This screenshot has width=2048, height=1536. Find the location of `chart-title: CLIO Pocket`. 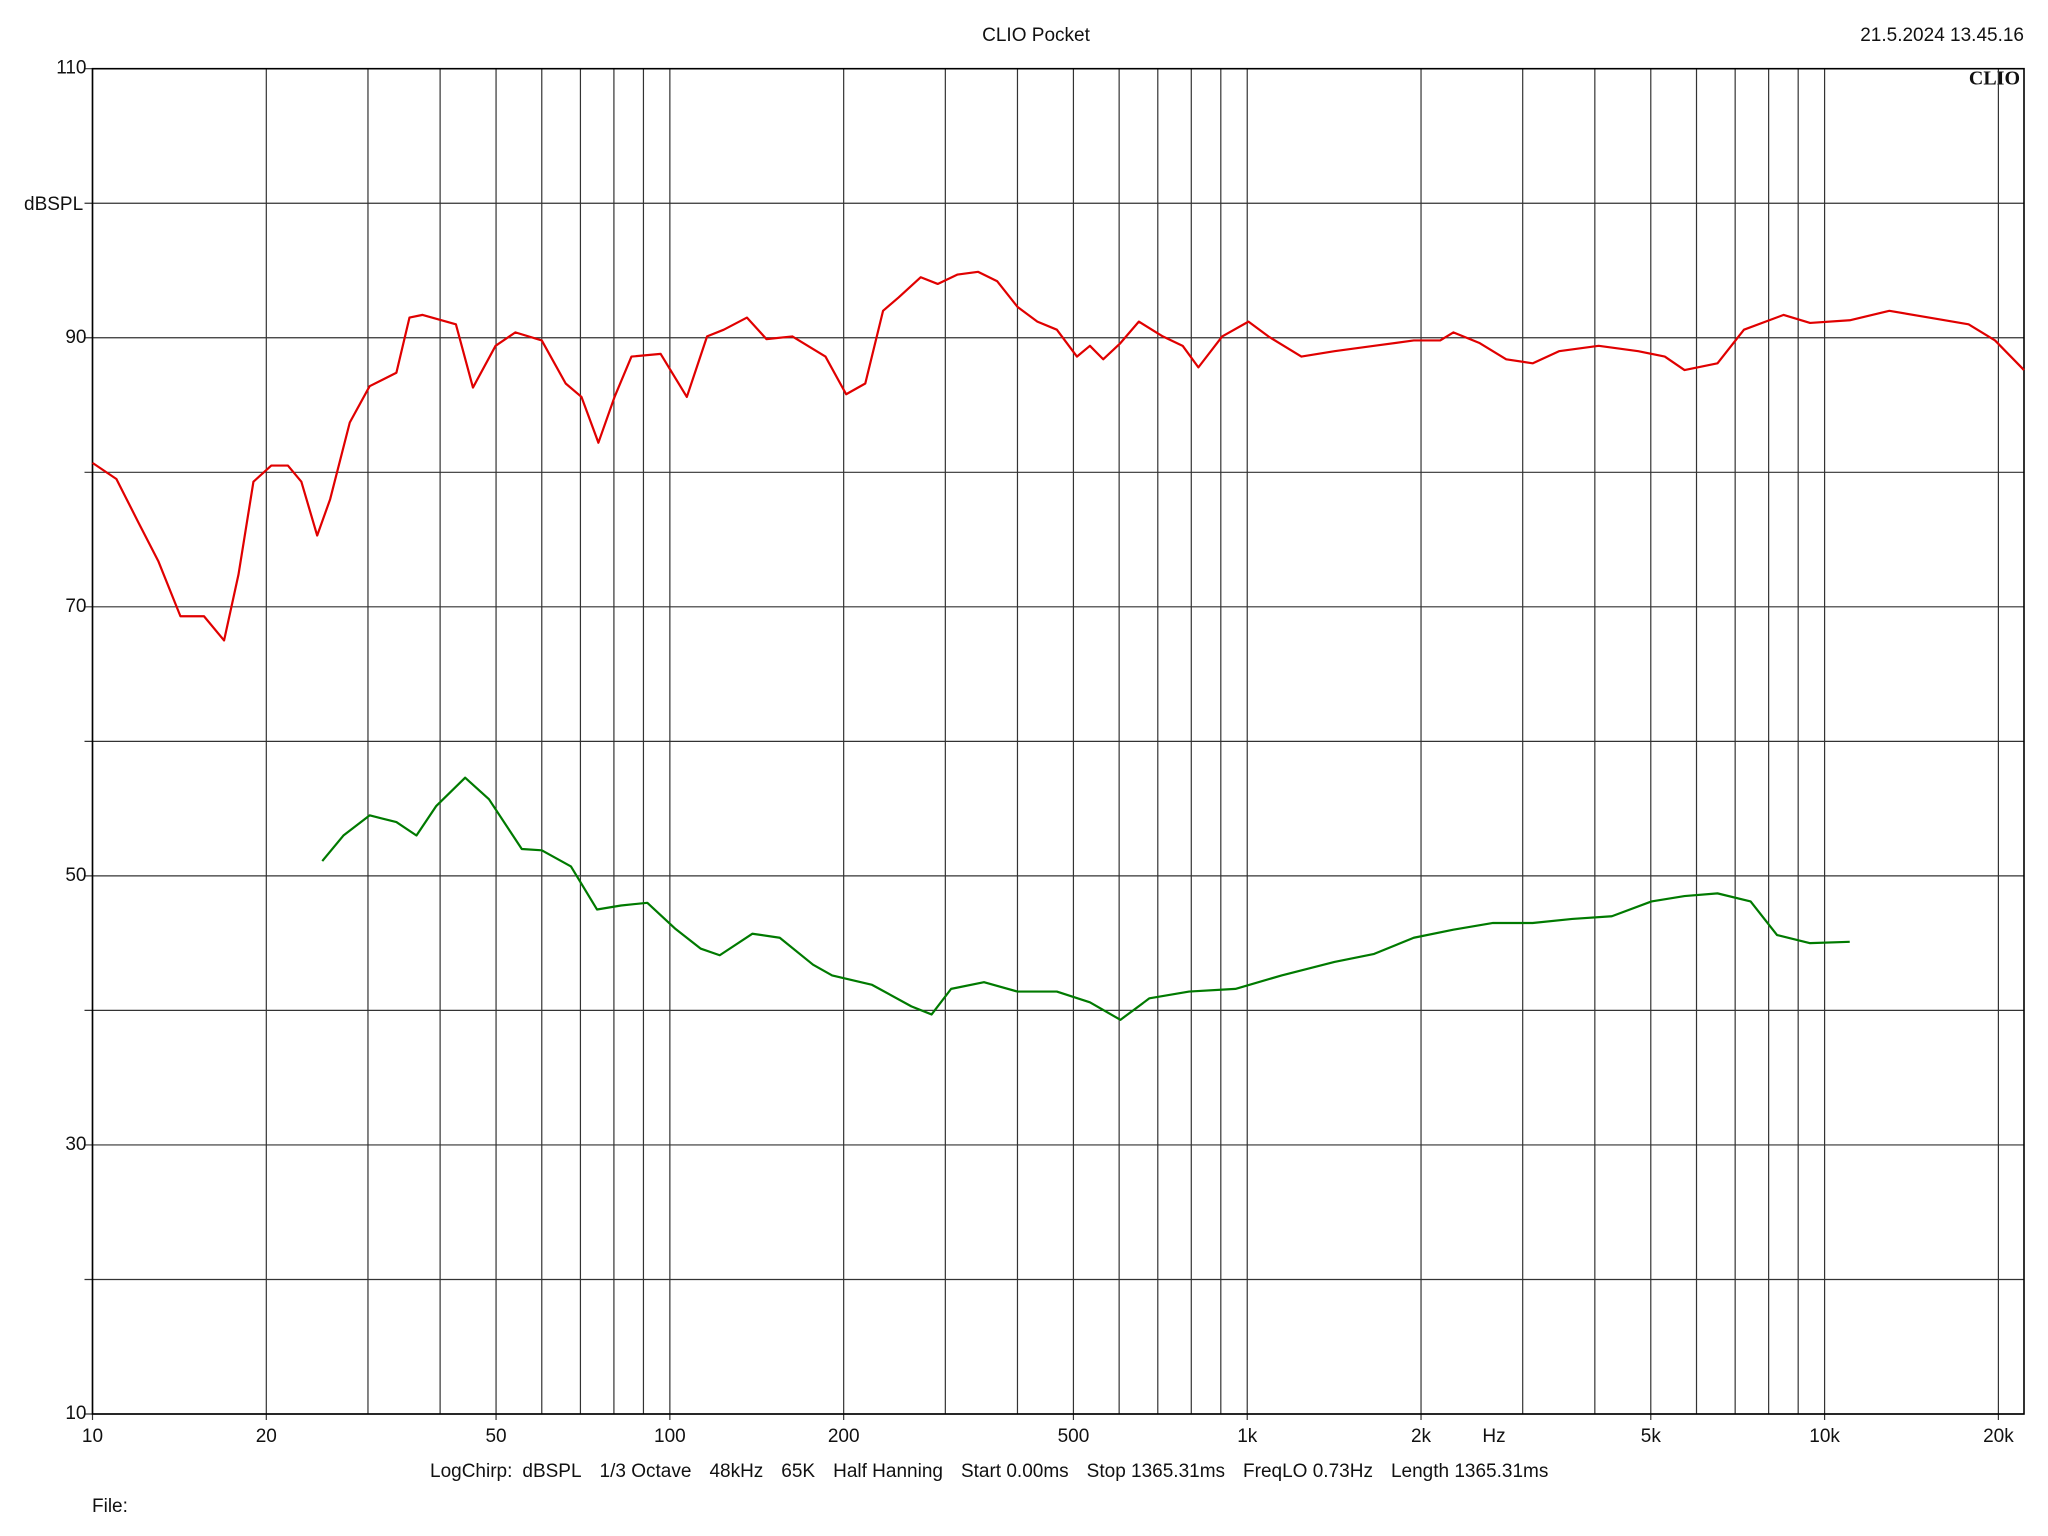

chart-title: CLIO Pocket is located at coordinates (1036, 35).